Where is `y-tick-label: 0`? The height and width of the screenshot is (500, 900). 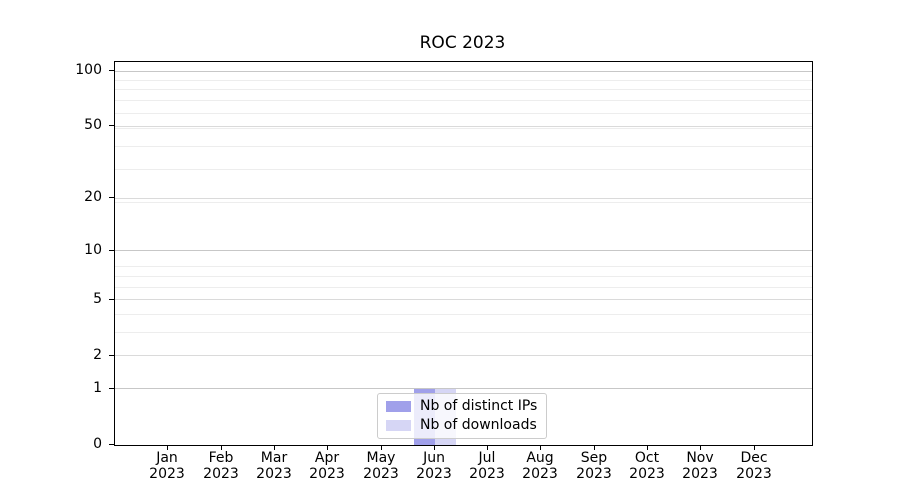 y-tick-label: 0 is located at coordinates (97, 444).